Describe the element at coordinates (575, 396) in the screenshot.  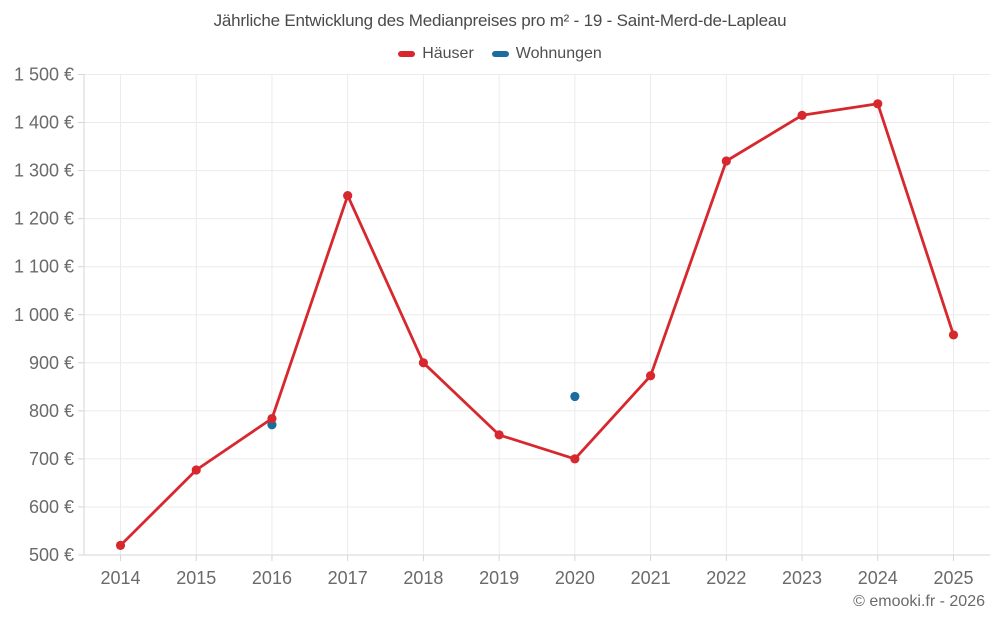
I see `data-point-wohnungen-2020` at that location.